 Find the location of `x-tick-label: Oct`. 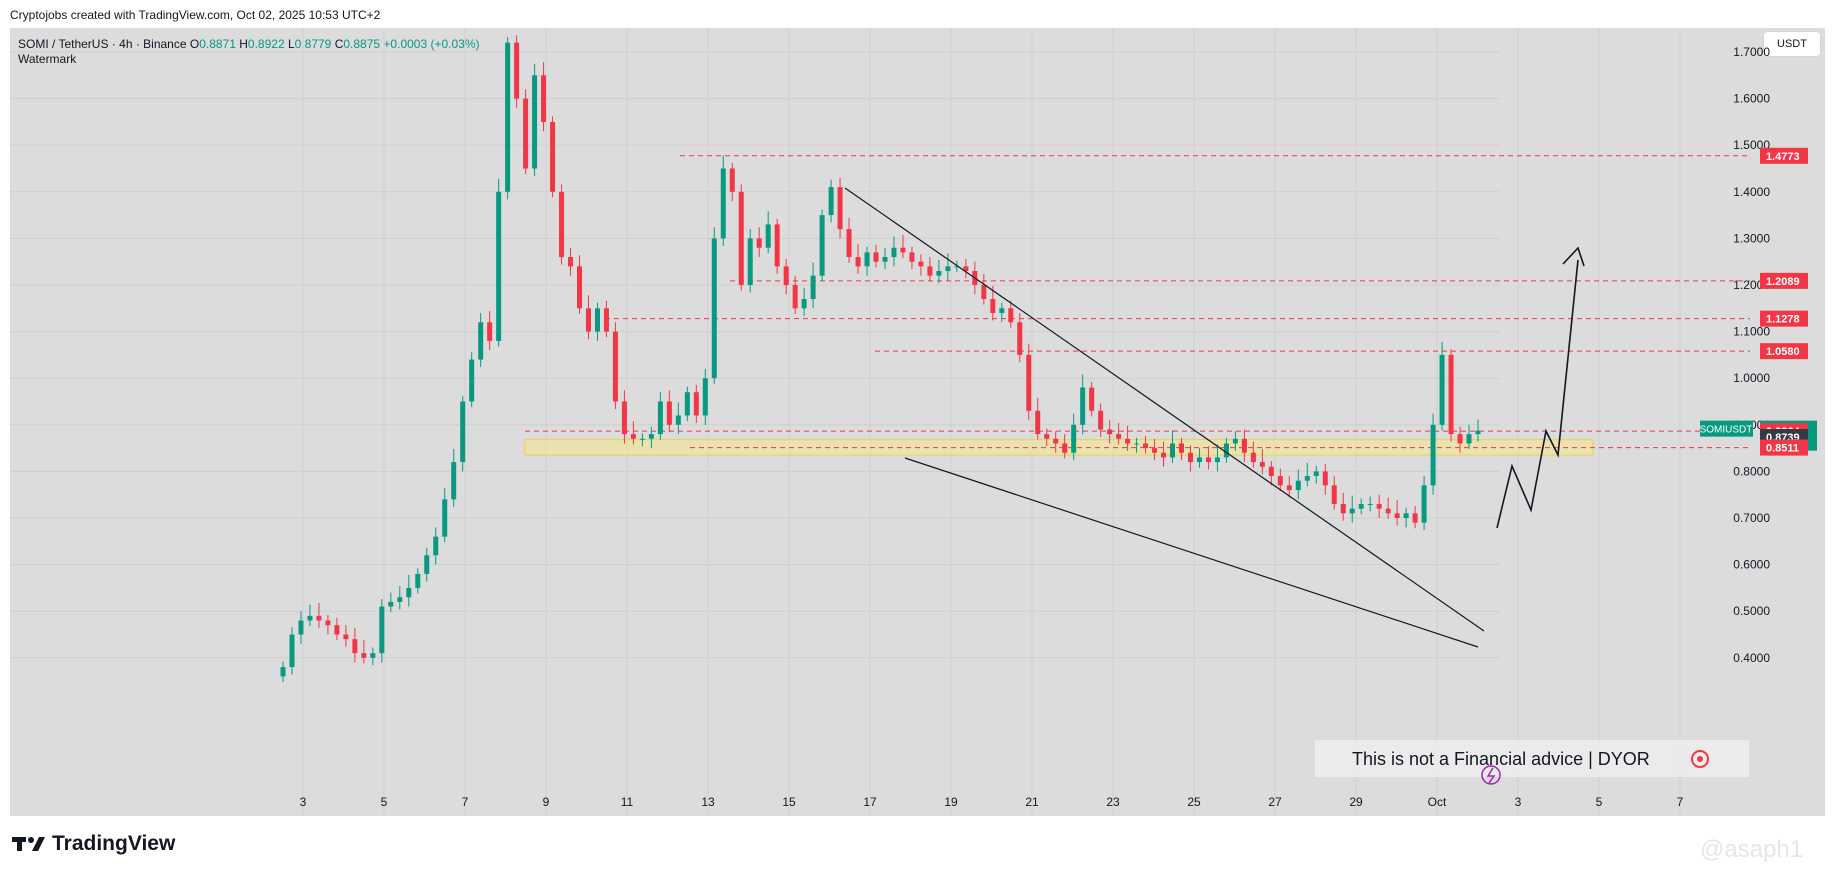

x-tick-label: Oct is located at coordinates (1437, 802).